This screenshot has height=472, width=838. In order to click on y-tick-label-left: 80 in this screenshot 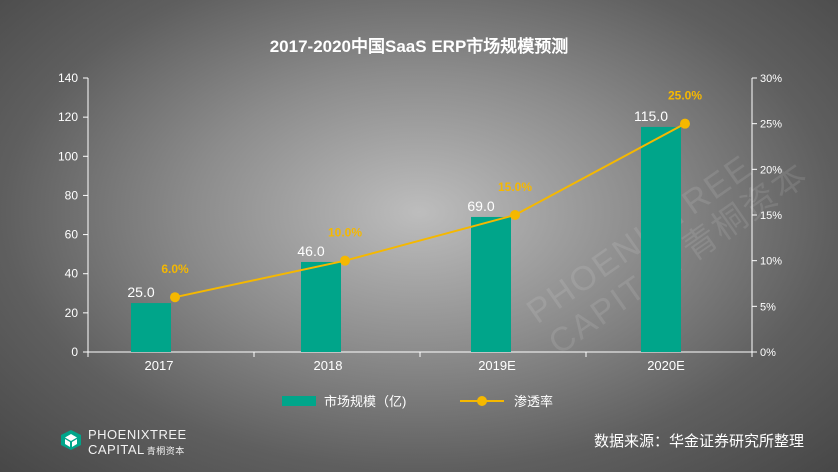, I will do `click(72, 195)`.